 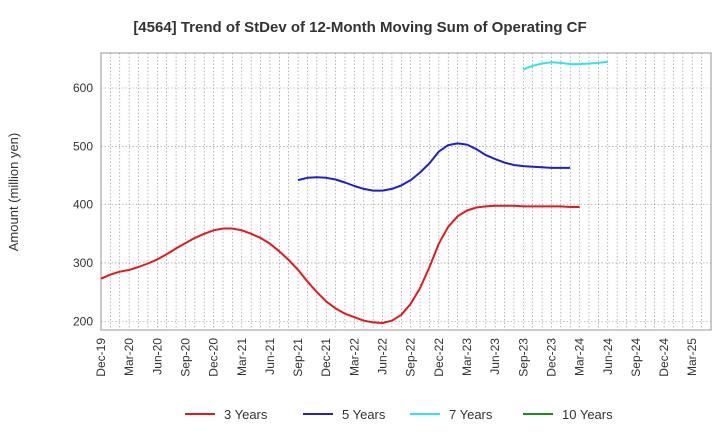 I want to click on x-tick-label: Dec-23, so click(x=551, y=357).